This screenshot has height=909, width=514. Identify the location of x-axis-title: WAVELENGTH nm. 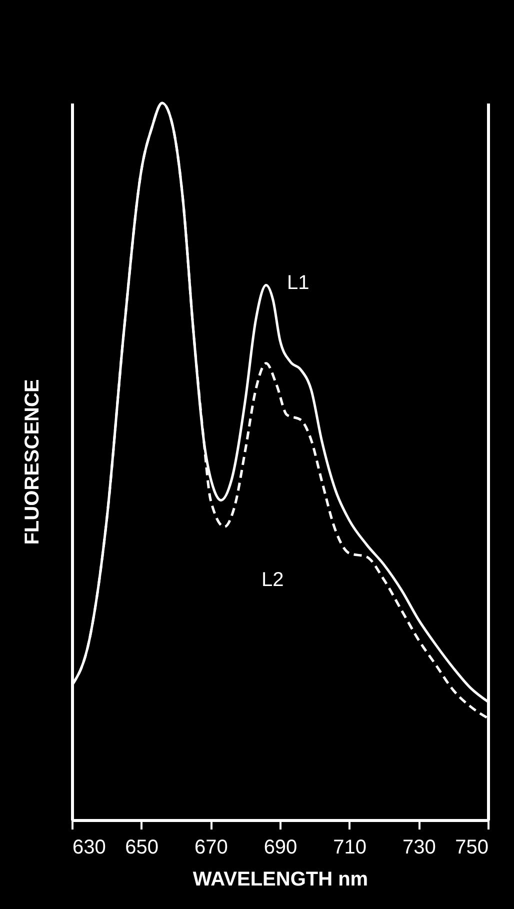
(280, 879).